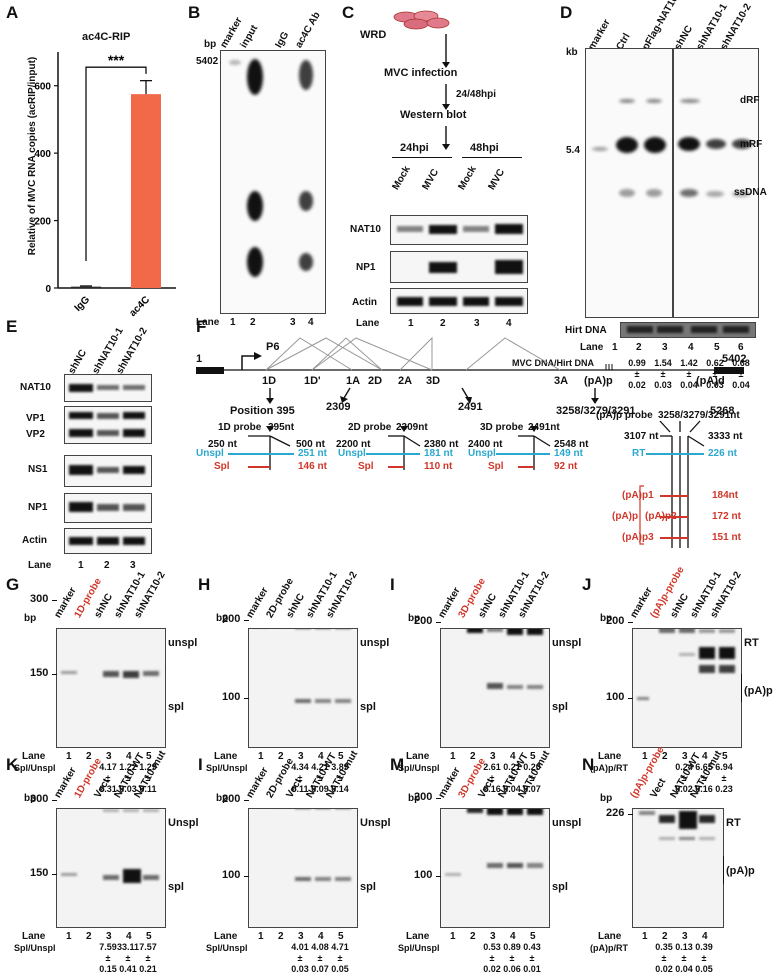  I want to click on panel_k-marker-label-1: 300, so click(39, 799).